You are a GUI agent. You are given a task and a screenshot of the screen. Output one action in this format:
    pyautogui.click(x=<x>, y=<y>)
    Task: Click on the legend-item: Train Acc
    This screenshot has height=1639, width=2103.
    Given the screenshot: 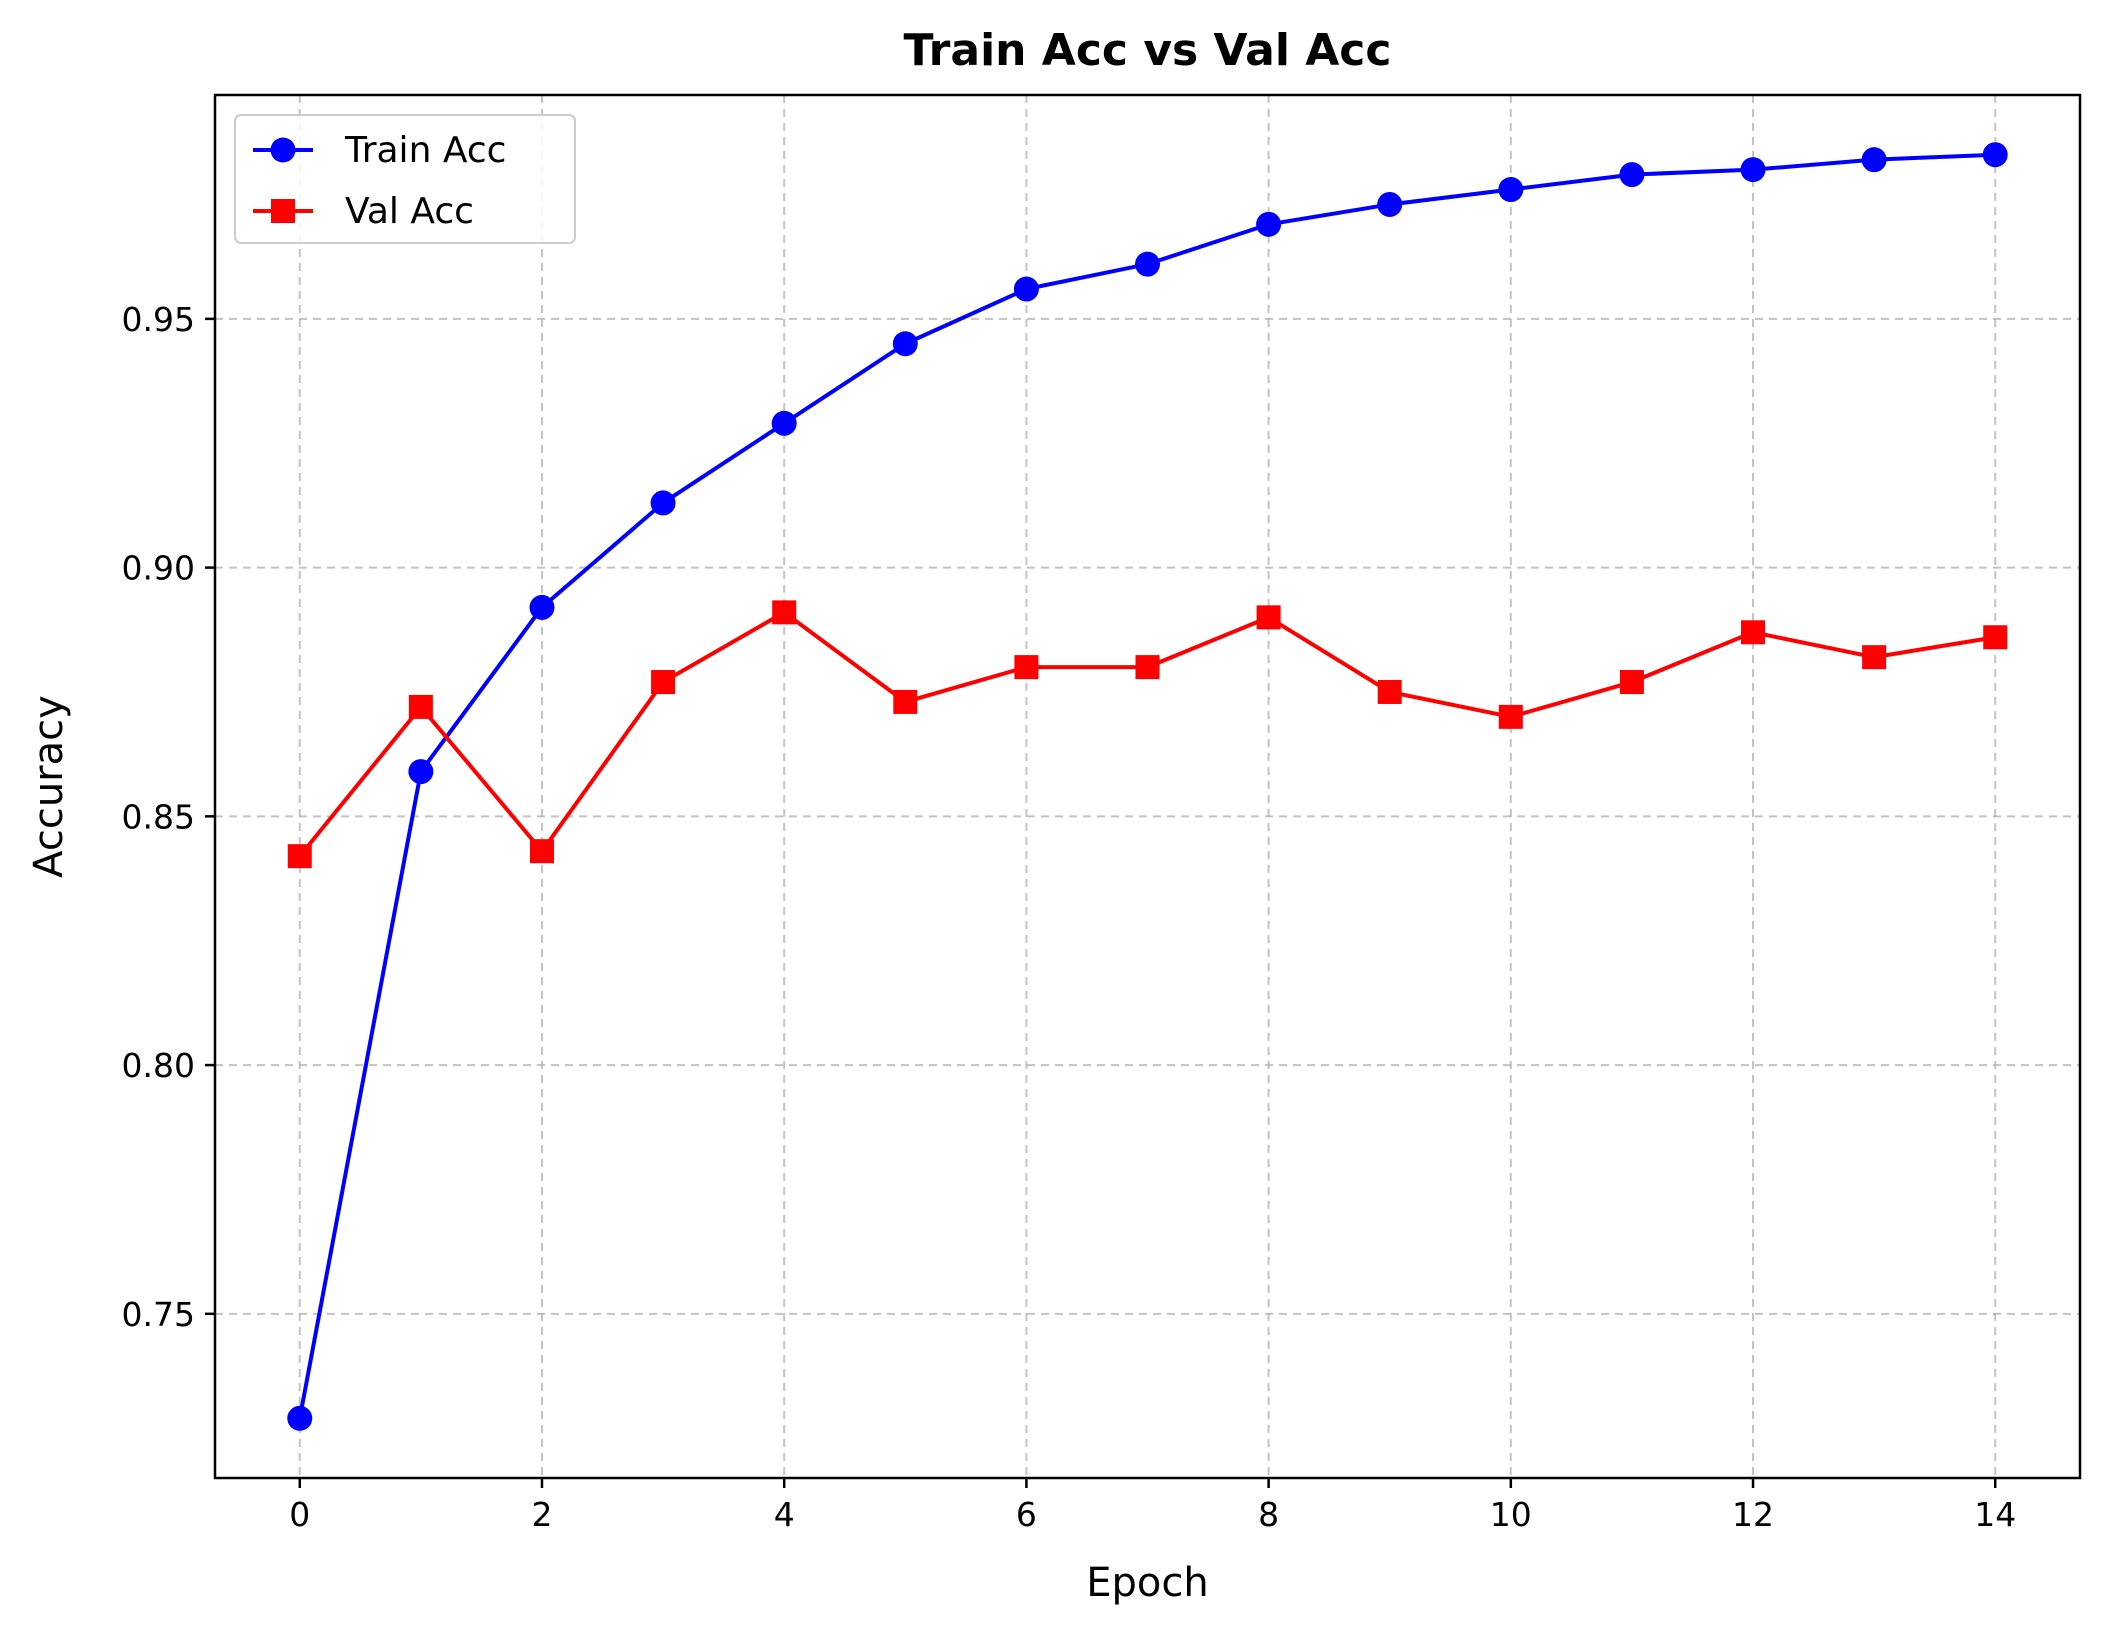 What is the action you would take?
    pyautogui.click(x=379, y=150)
    